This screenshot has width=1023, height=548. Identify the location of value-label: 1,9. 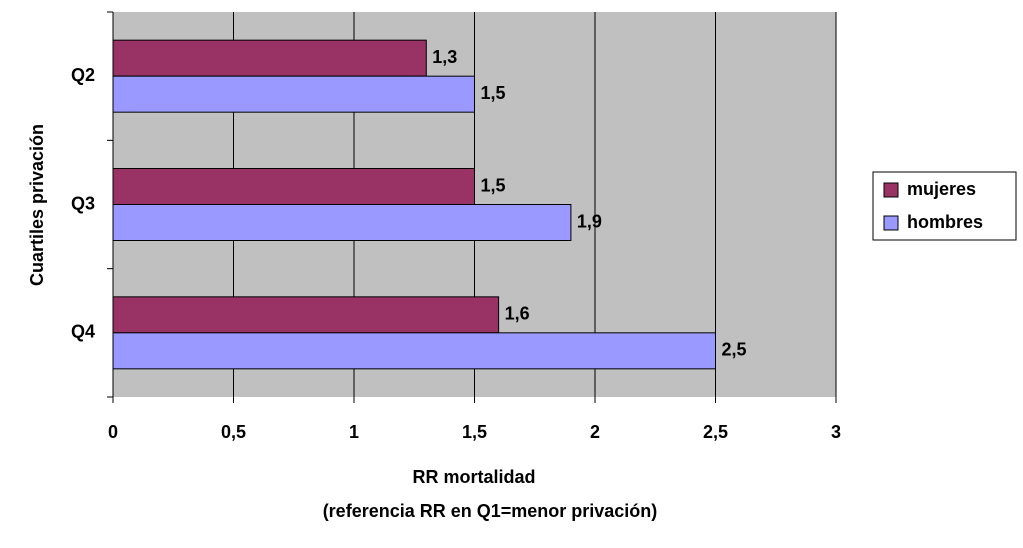
(589, 221).